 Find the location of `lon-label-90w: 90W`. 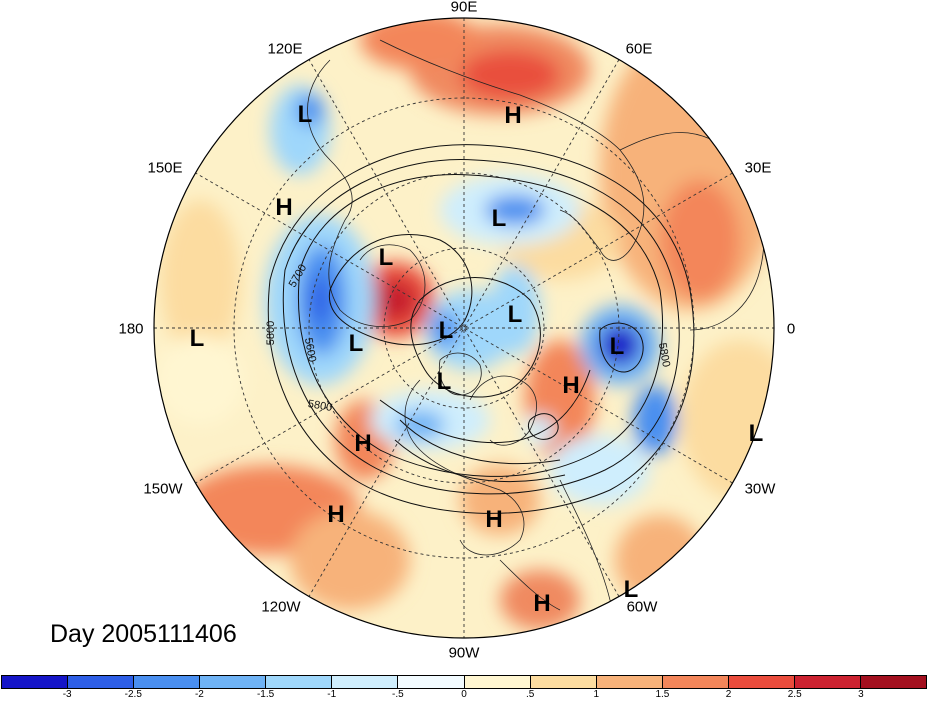

lon-label-90w: 90W is located at coordinates (464, 653).